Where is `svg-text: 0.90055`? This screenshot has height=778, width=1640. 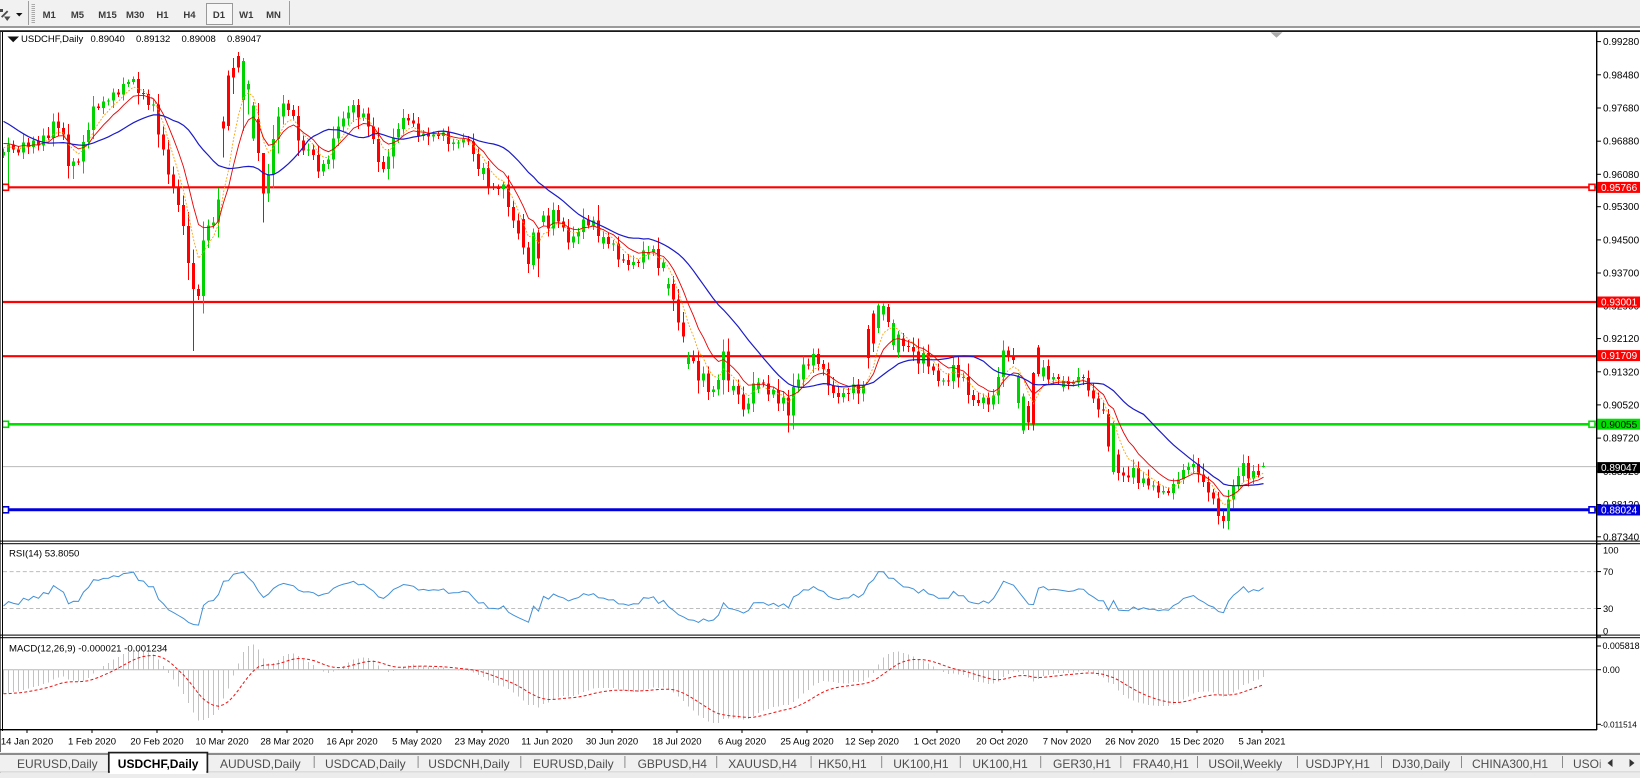 svg-text: 0.90055 is located at coordinates (1619, 425).